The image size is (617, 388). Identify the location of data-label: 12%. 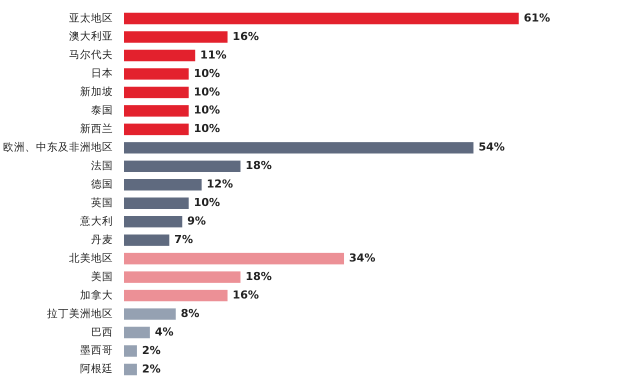
(219, 184).